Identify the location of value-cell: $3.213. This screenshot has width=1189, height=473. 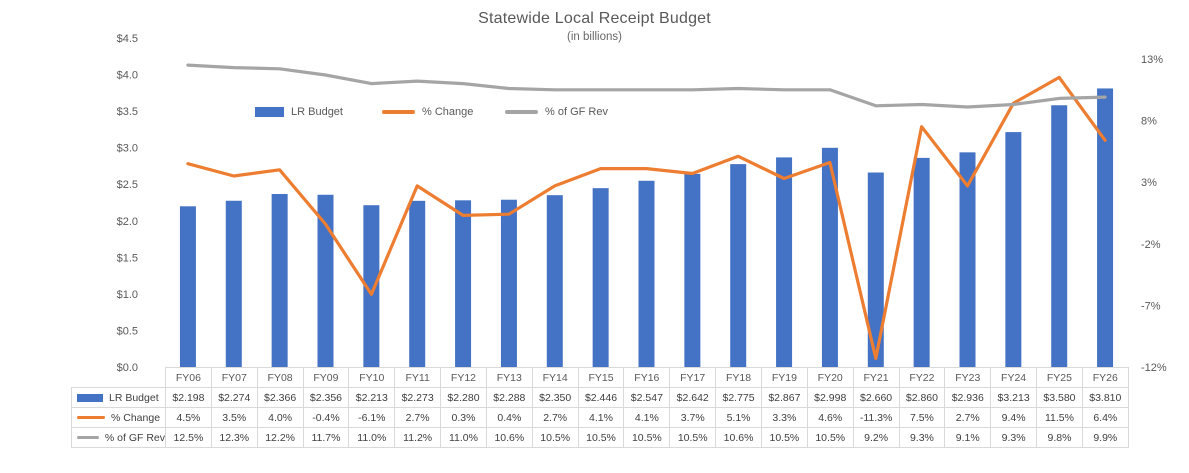
(1014, 397).